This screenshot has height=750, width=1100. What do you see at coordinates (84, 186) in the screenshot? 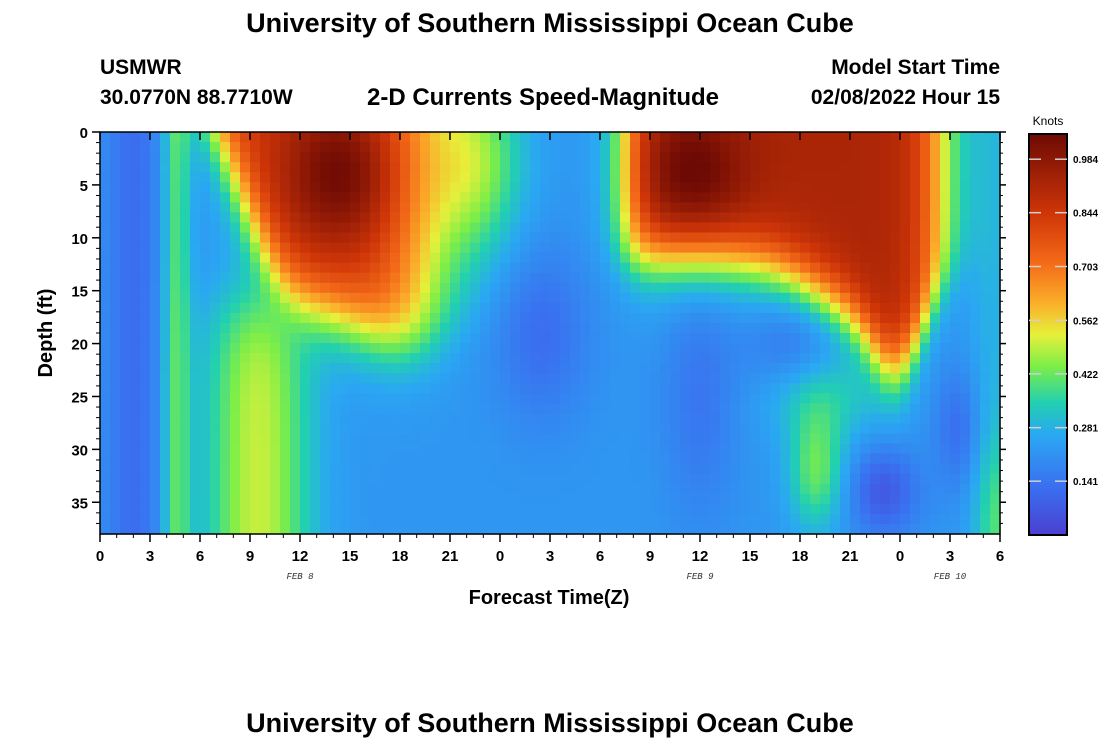
I see `y-tick-label: 5` at bounding box center [84, 186].